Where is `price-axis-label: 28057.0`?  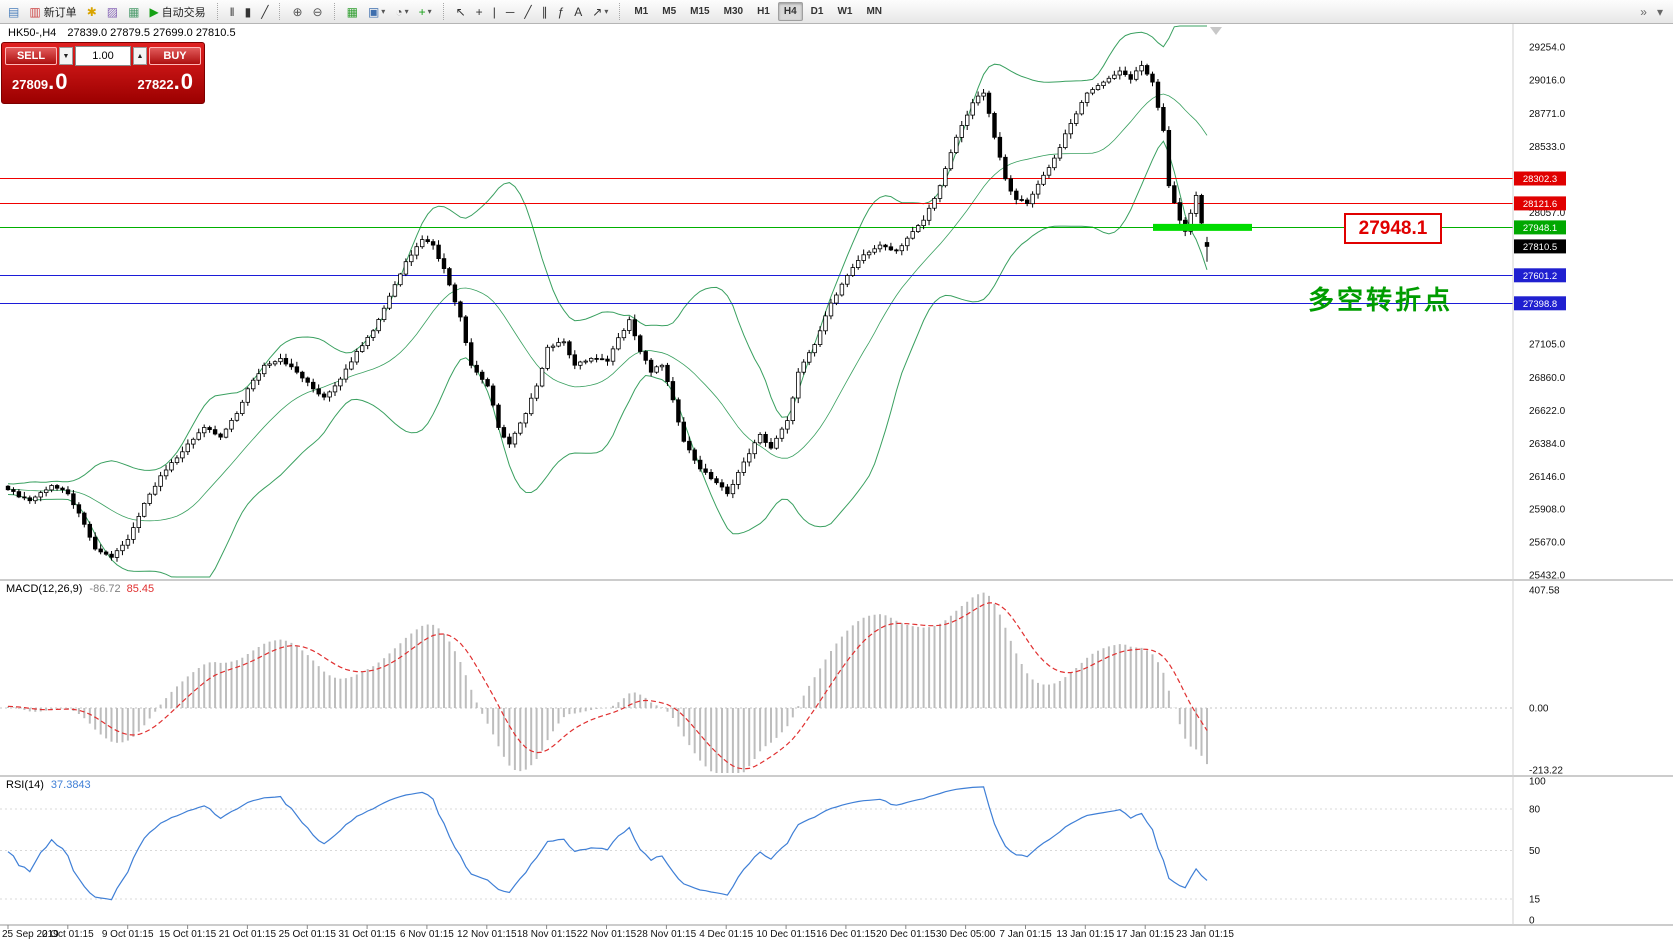
price-axis-label: 28057.0 is located at coordinates (1547, 213).